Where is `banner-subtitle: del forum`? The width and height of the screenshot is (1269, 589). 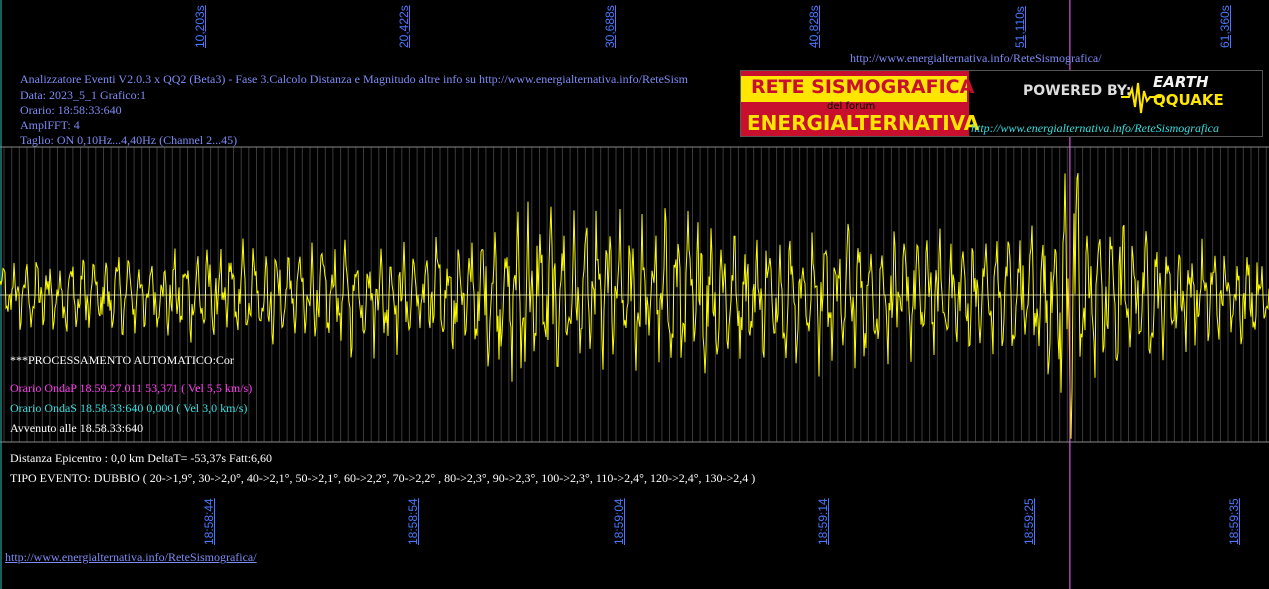
banner-subtitle: del forum is located at coordinates (851, 106).